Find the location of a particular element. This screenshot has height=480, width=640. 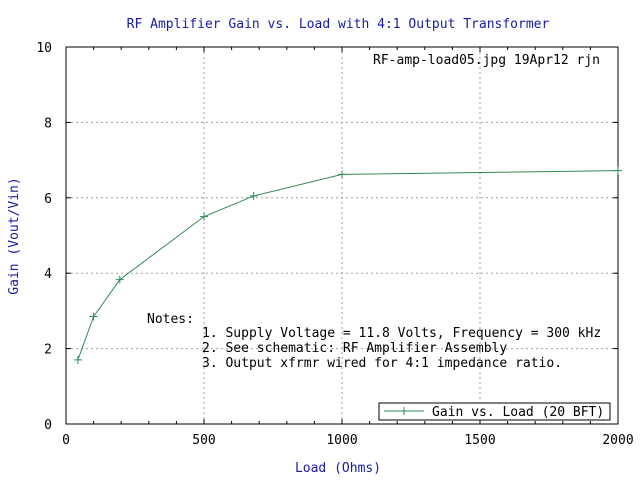

y-tick-label: 2 is located at coordinates (48, 350).